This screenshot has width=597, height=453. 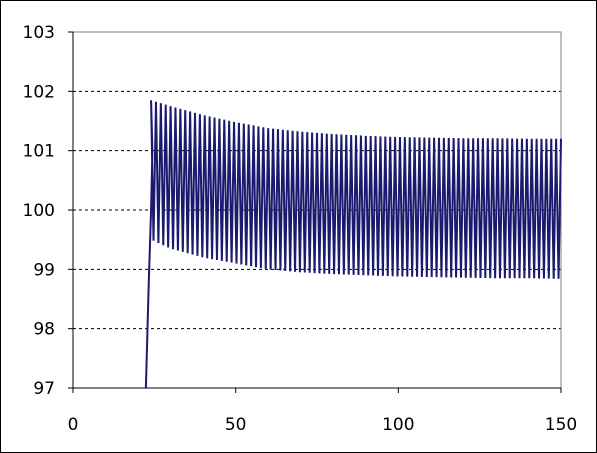 I want to click on x-tick-labels: 0 50 100 150, so click(x=323, y=425).